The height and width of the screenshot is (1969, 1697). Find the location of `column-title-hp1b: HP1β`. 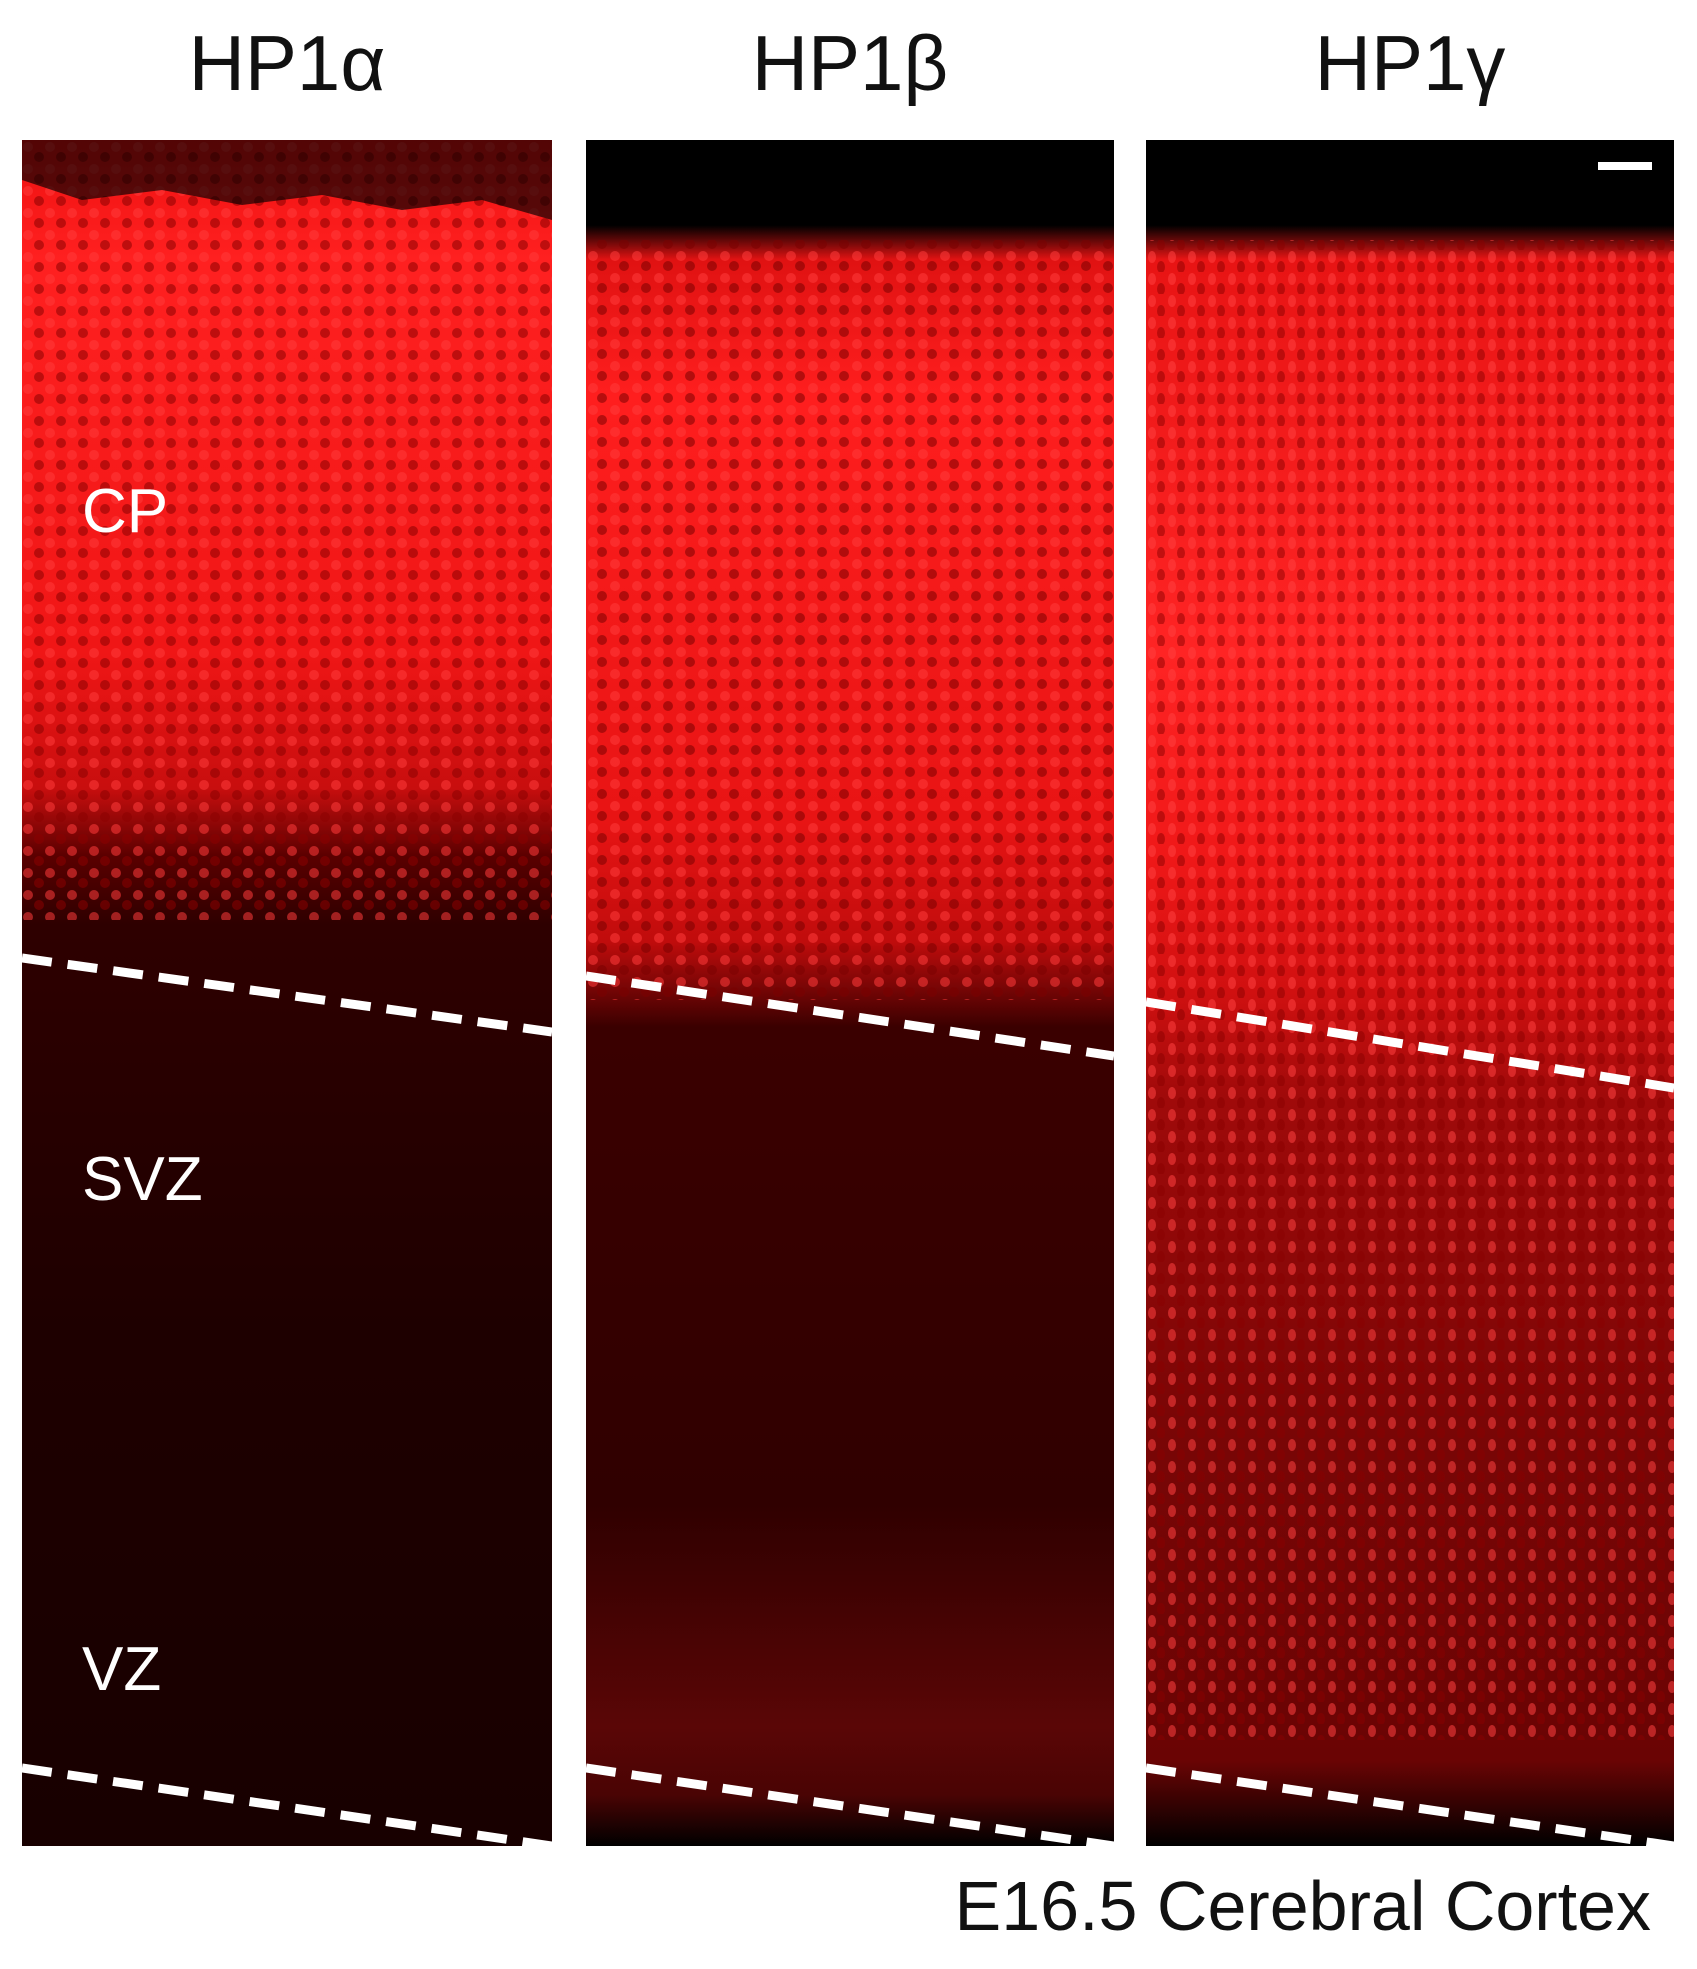

column-title-hp1b: HP1β is located at coordinates (850, 63).